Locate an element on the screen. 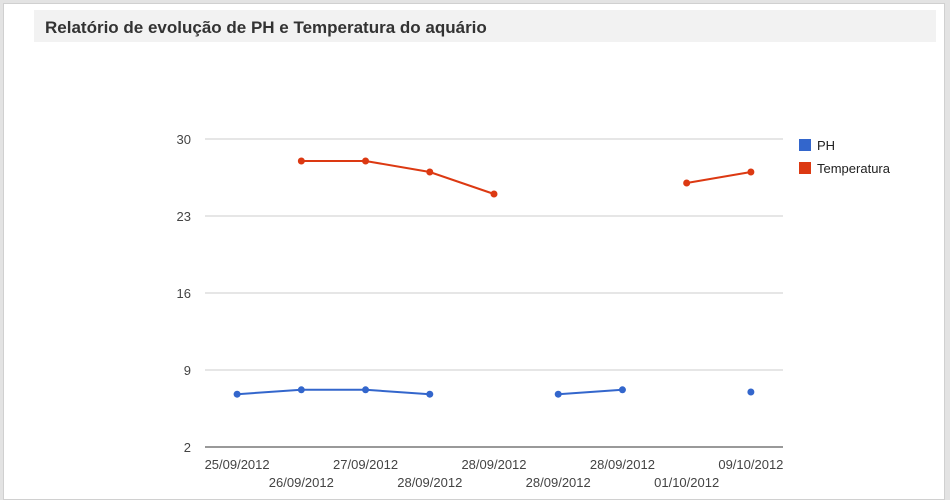 This screenshot has width=950, height=500. x-tick-label: 26/09/2012 is located at coordinates (301, 482).